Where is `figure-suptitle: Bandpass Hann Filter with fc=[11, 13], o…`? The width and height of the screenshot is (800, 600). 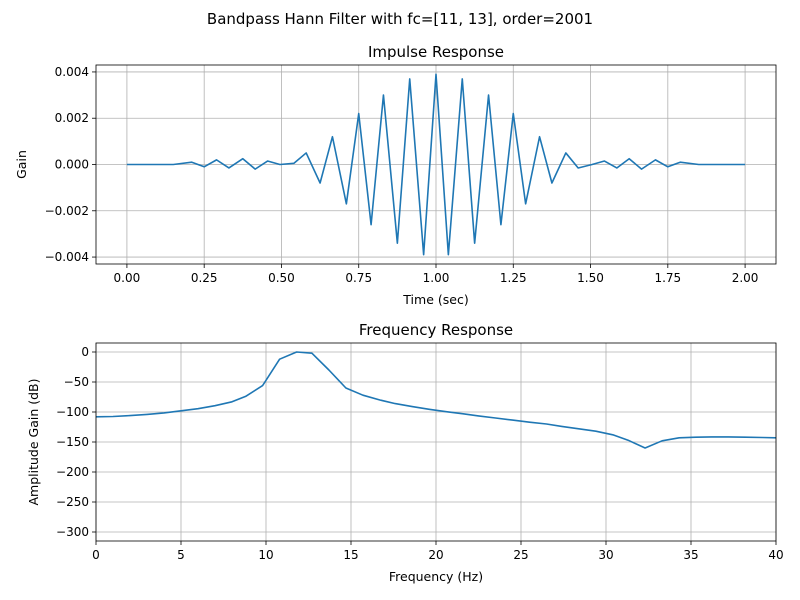 figure-suptitle: Bandpass Hann Filter with fc=[11, 13], o… is located at coordinates (400, 19).